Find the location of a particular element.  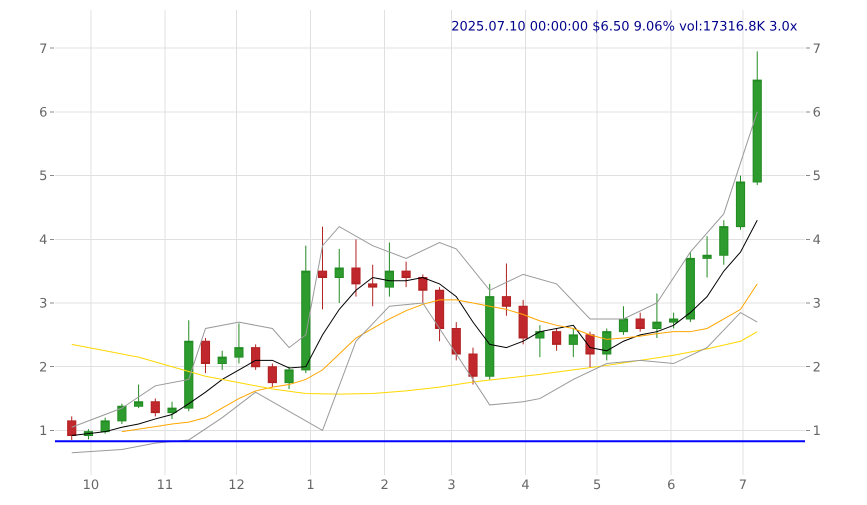

y2-tick-label: 6 is located at coordinates (816, 112).